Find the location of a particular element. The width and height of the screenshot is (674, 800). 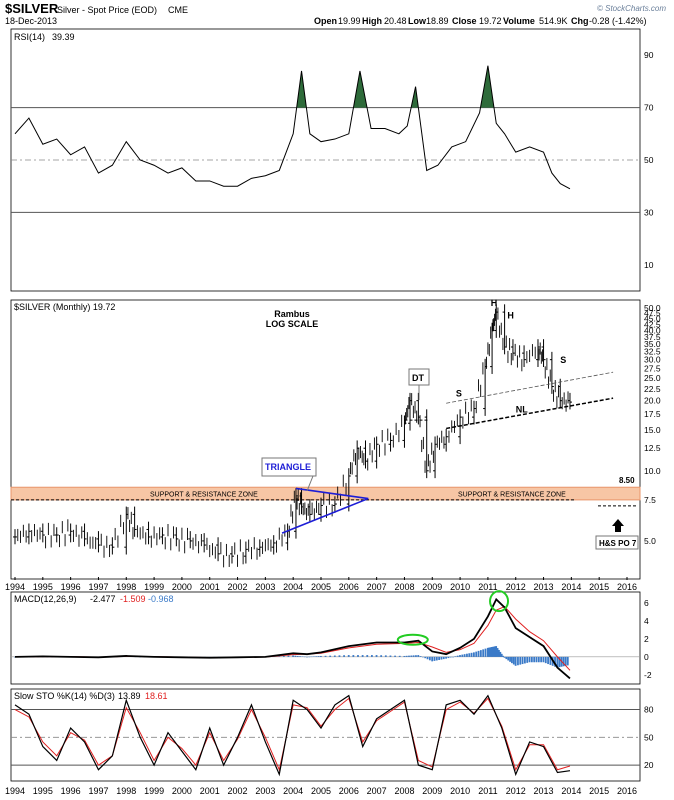

year-label-bottom: 2015 is located at coordinates (599, 791).